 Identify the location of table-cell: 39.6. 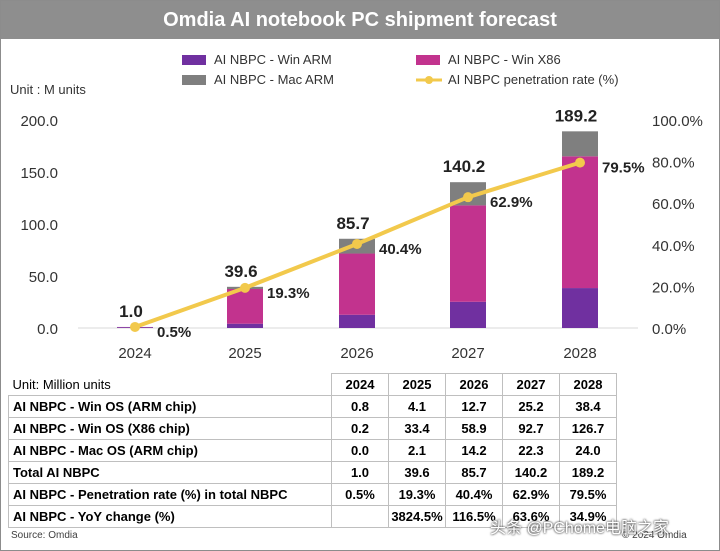
(417, 472).